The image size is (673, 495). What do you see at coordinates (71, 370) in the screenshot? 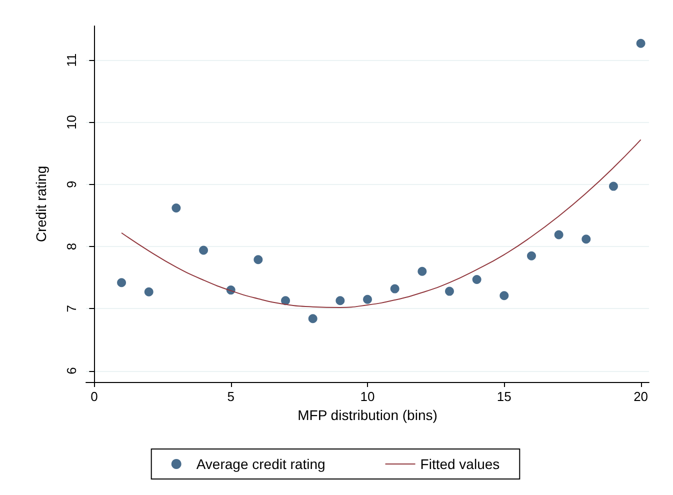
I see `y-tick-label: 6` at bounding box center [71, 370].